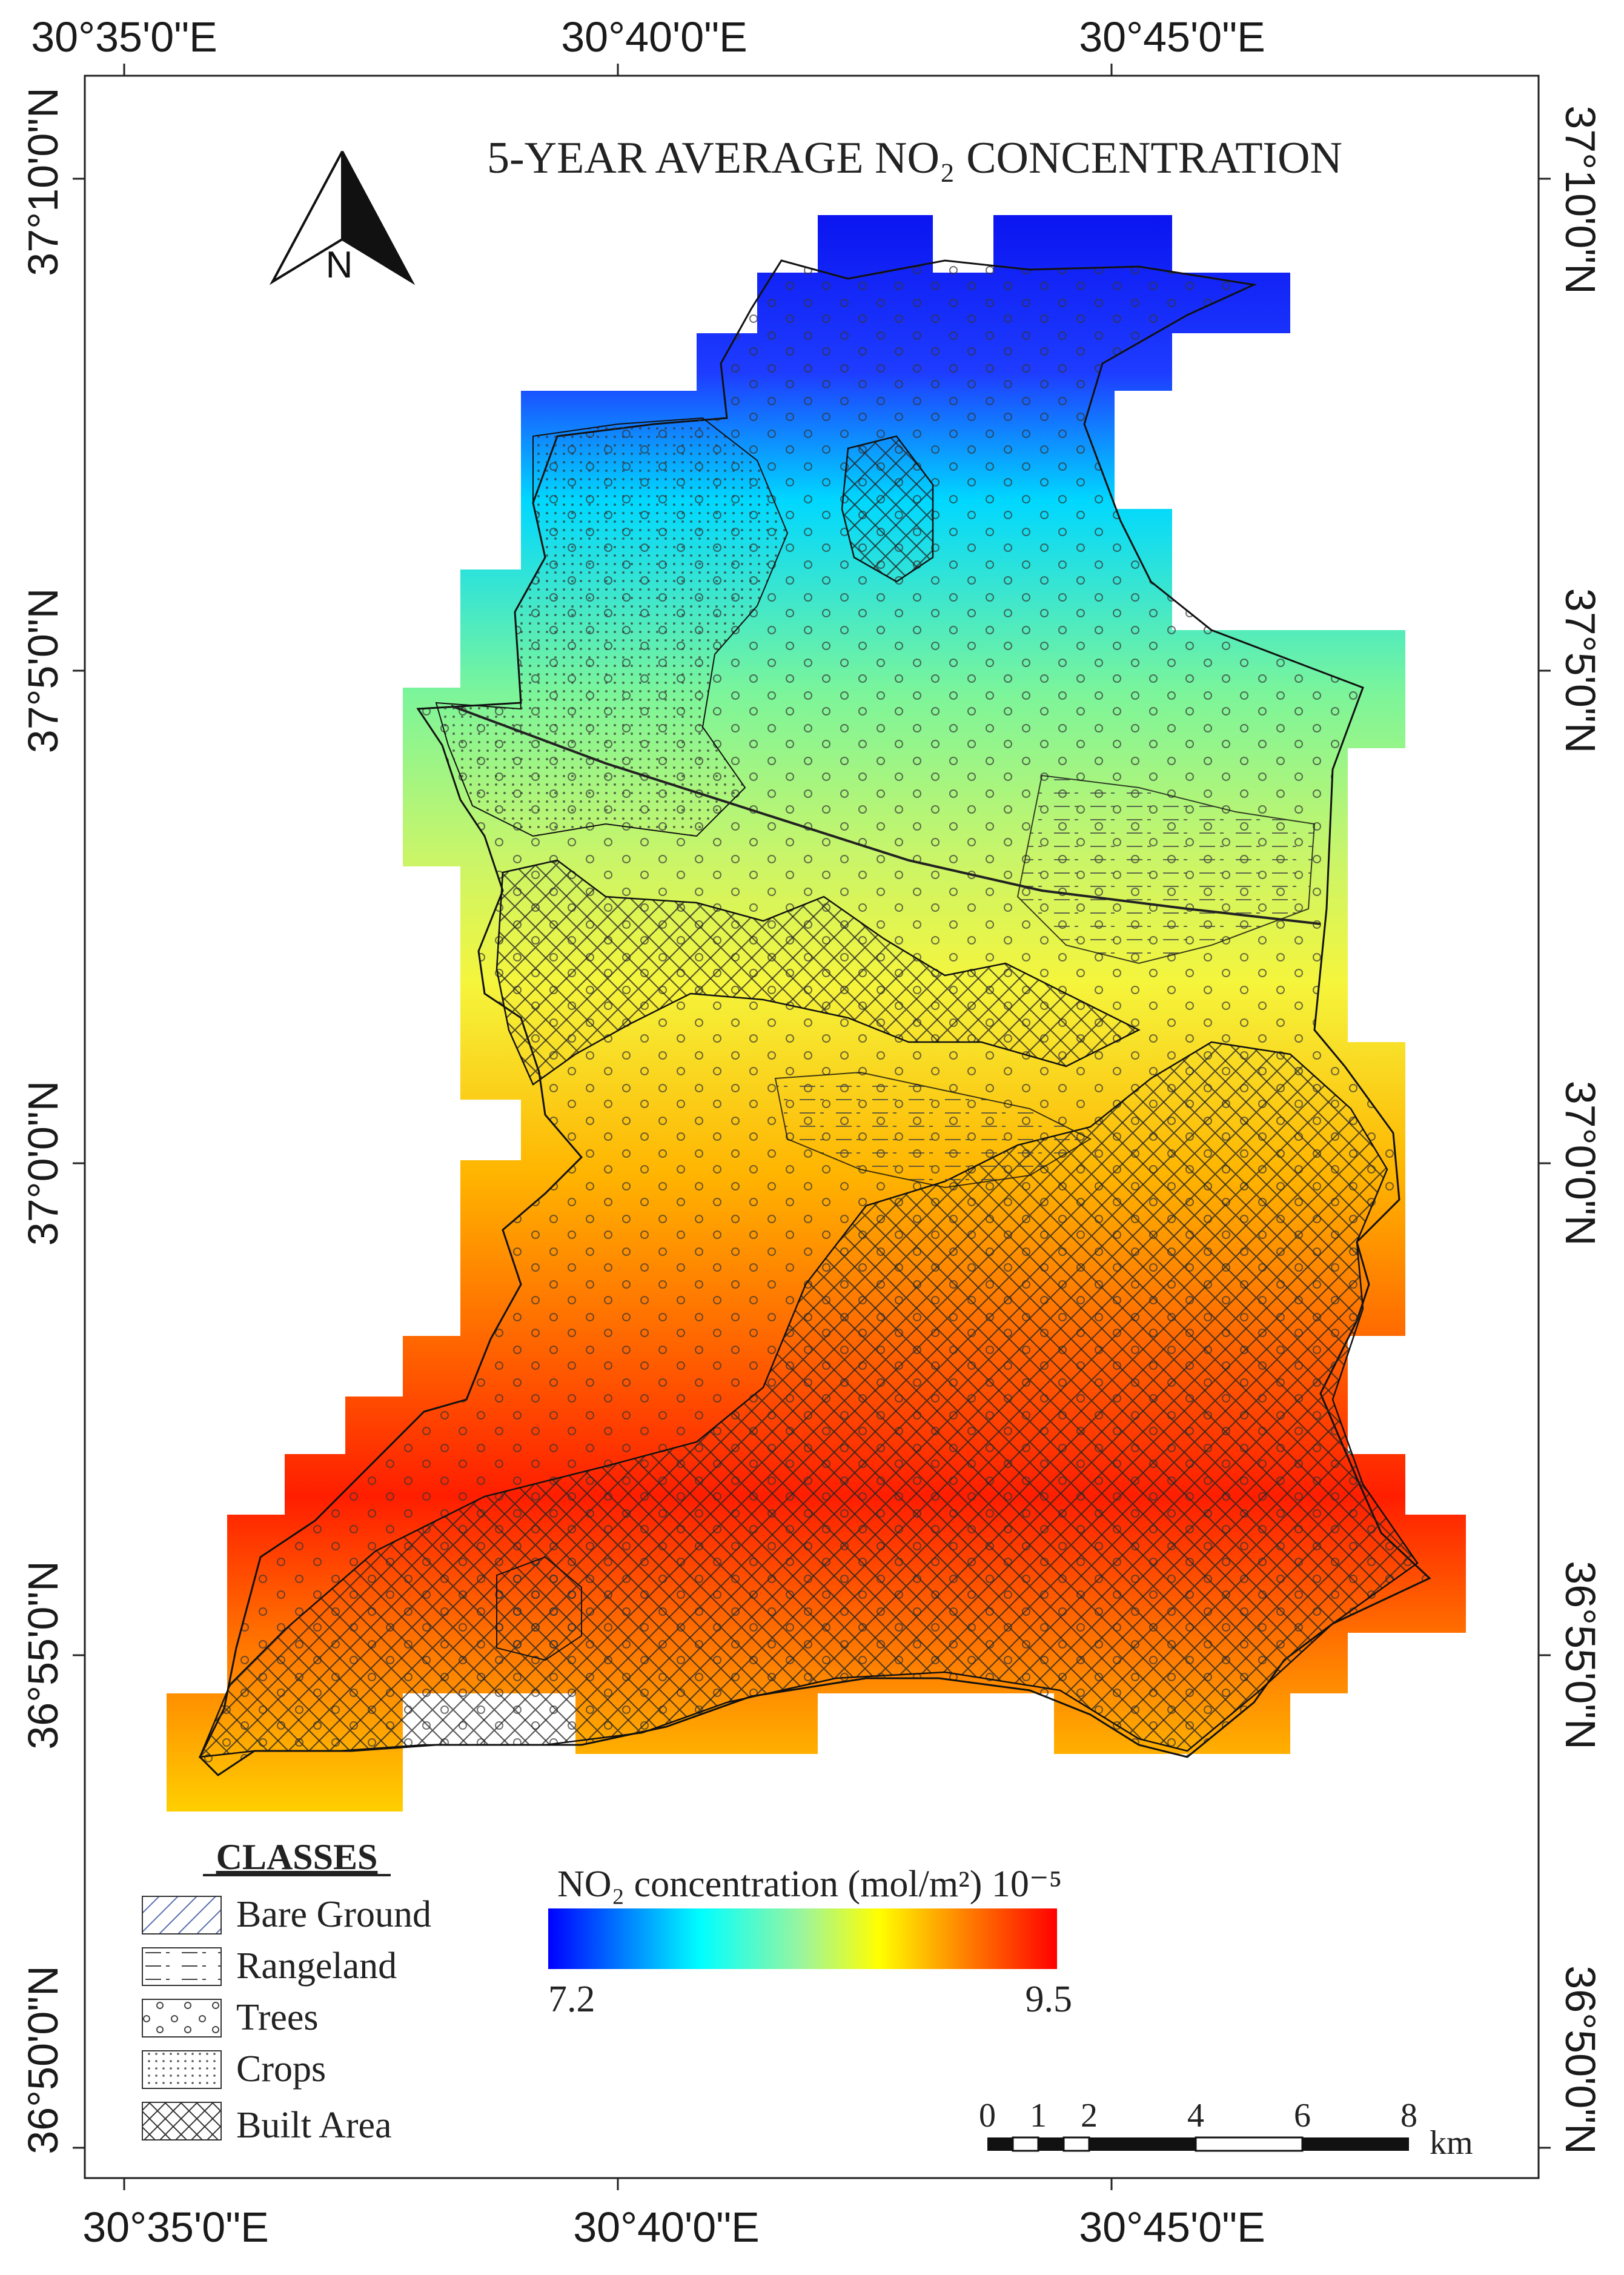 The height and width of the screenshot is (2275, 1624). I want to click on legend-label-trees: Trees, so click(277, 2017).